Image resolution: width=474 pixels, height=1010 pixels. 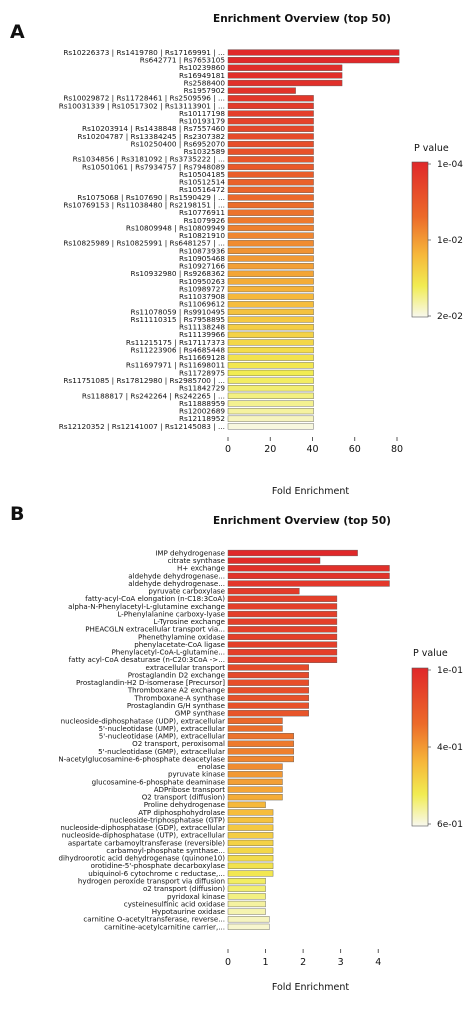 I want to click on legend-colorbar, so click(x=420, y=747).